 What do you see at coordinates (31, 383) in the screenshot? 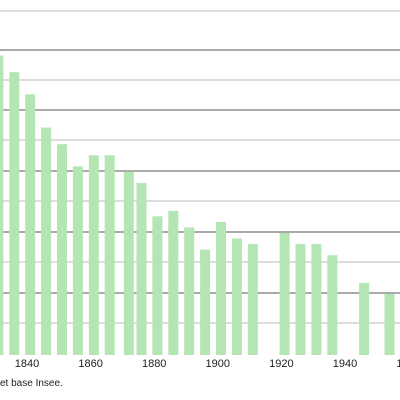
I see `source-note: et base Insee.` at bounding box center [31, 383].